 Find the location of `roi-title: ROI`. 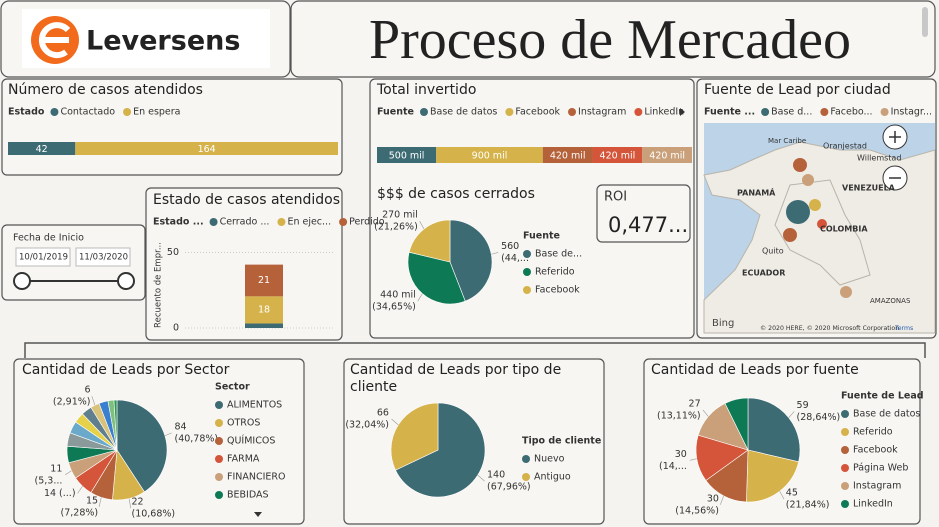

roi-title: ROI is located at coordinates (615, 197).